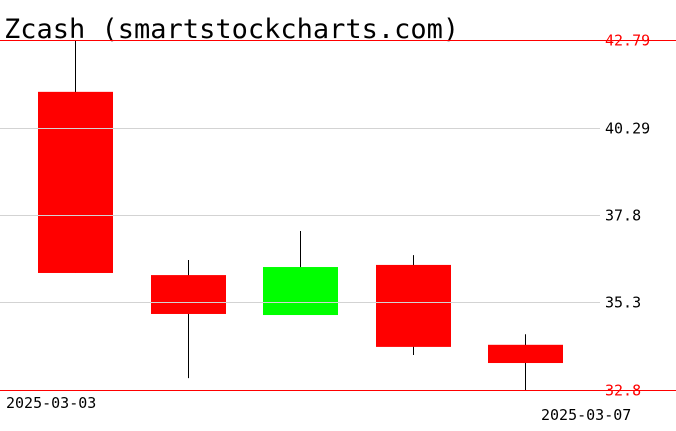  What do you see at coordinates (623, 391) in the screenshot?
I see `y-tick-label: 32.8` at bounding box center [623, 391].